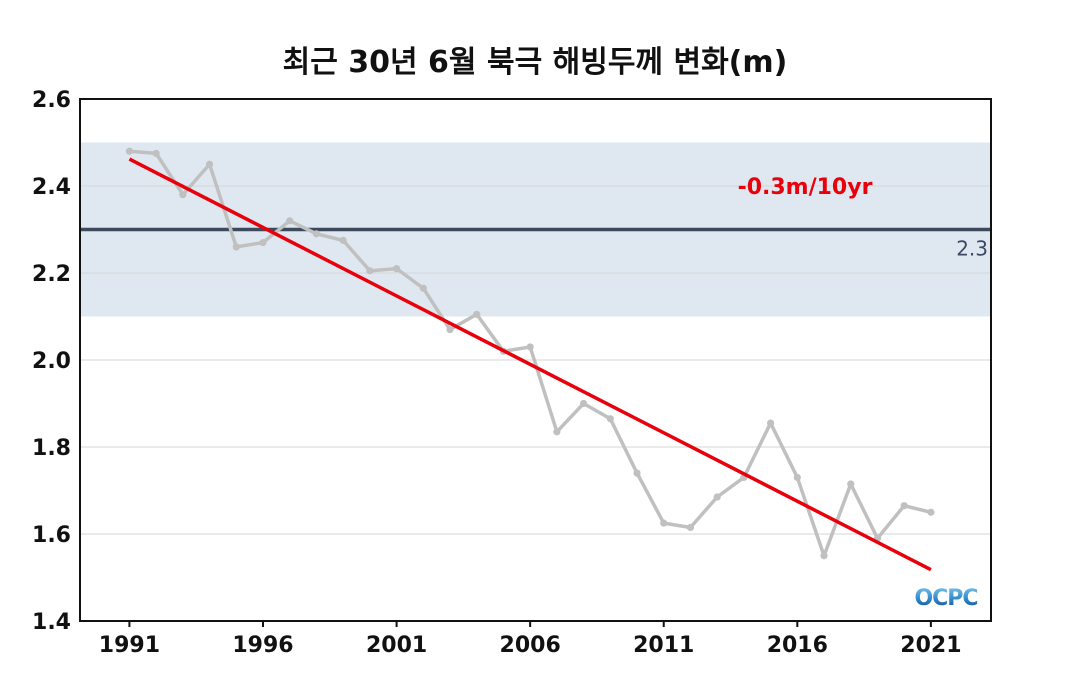 This screenshot has width=1070, height=700. What do you see at coordinates (637, 473) in the screenshot?
I see `data-point-2010` at bounding box center [637, 473].